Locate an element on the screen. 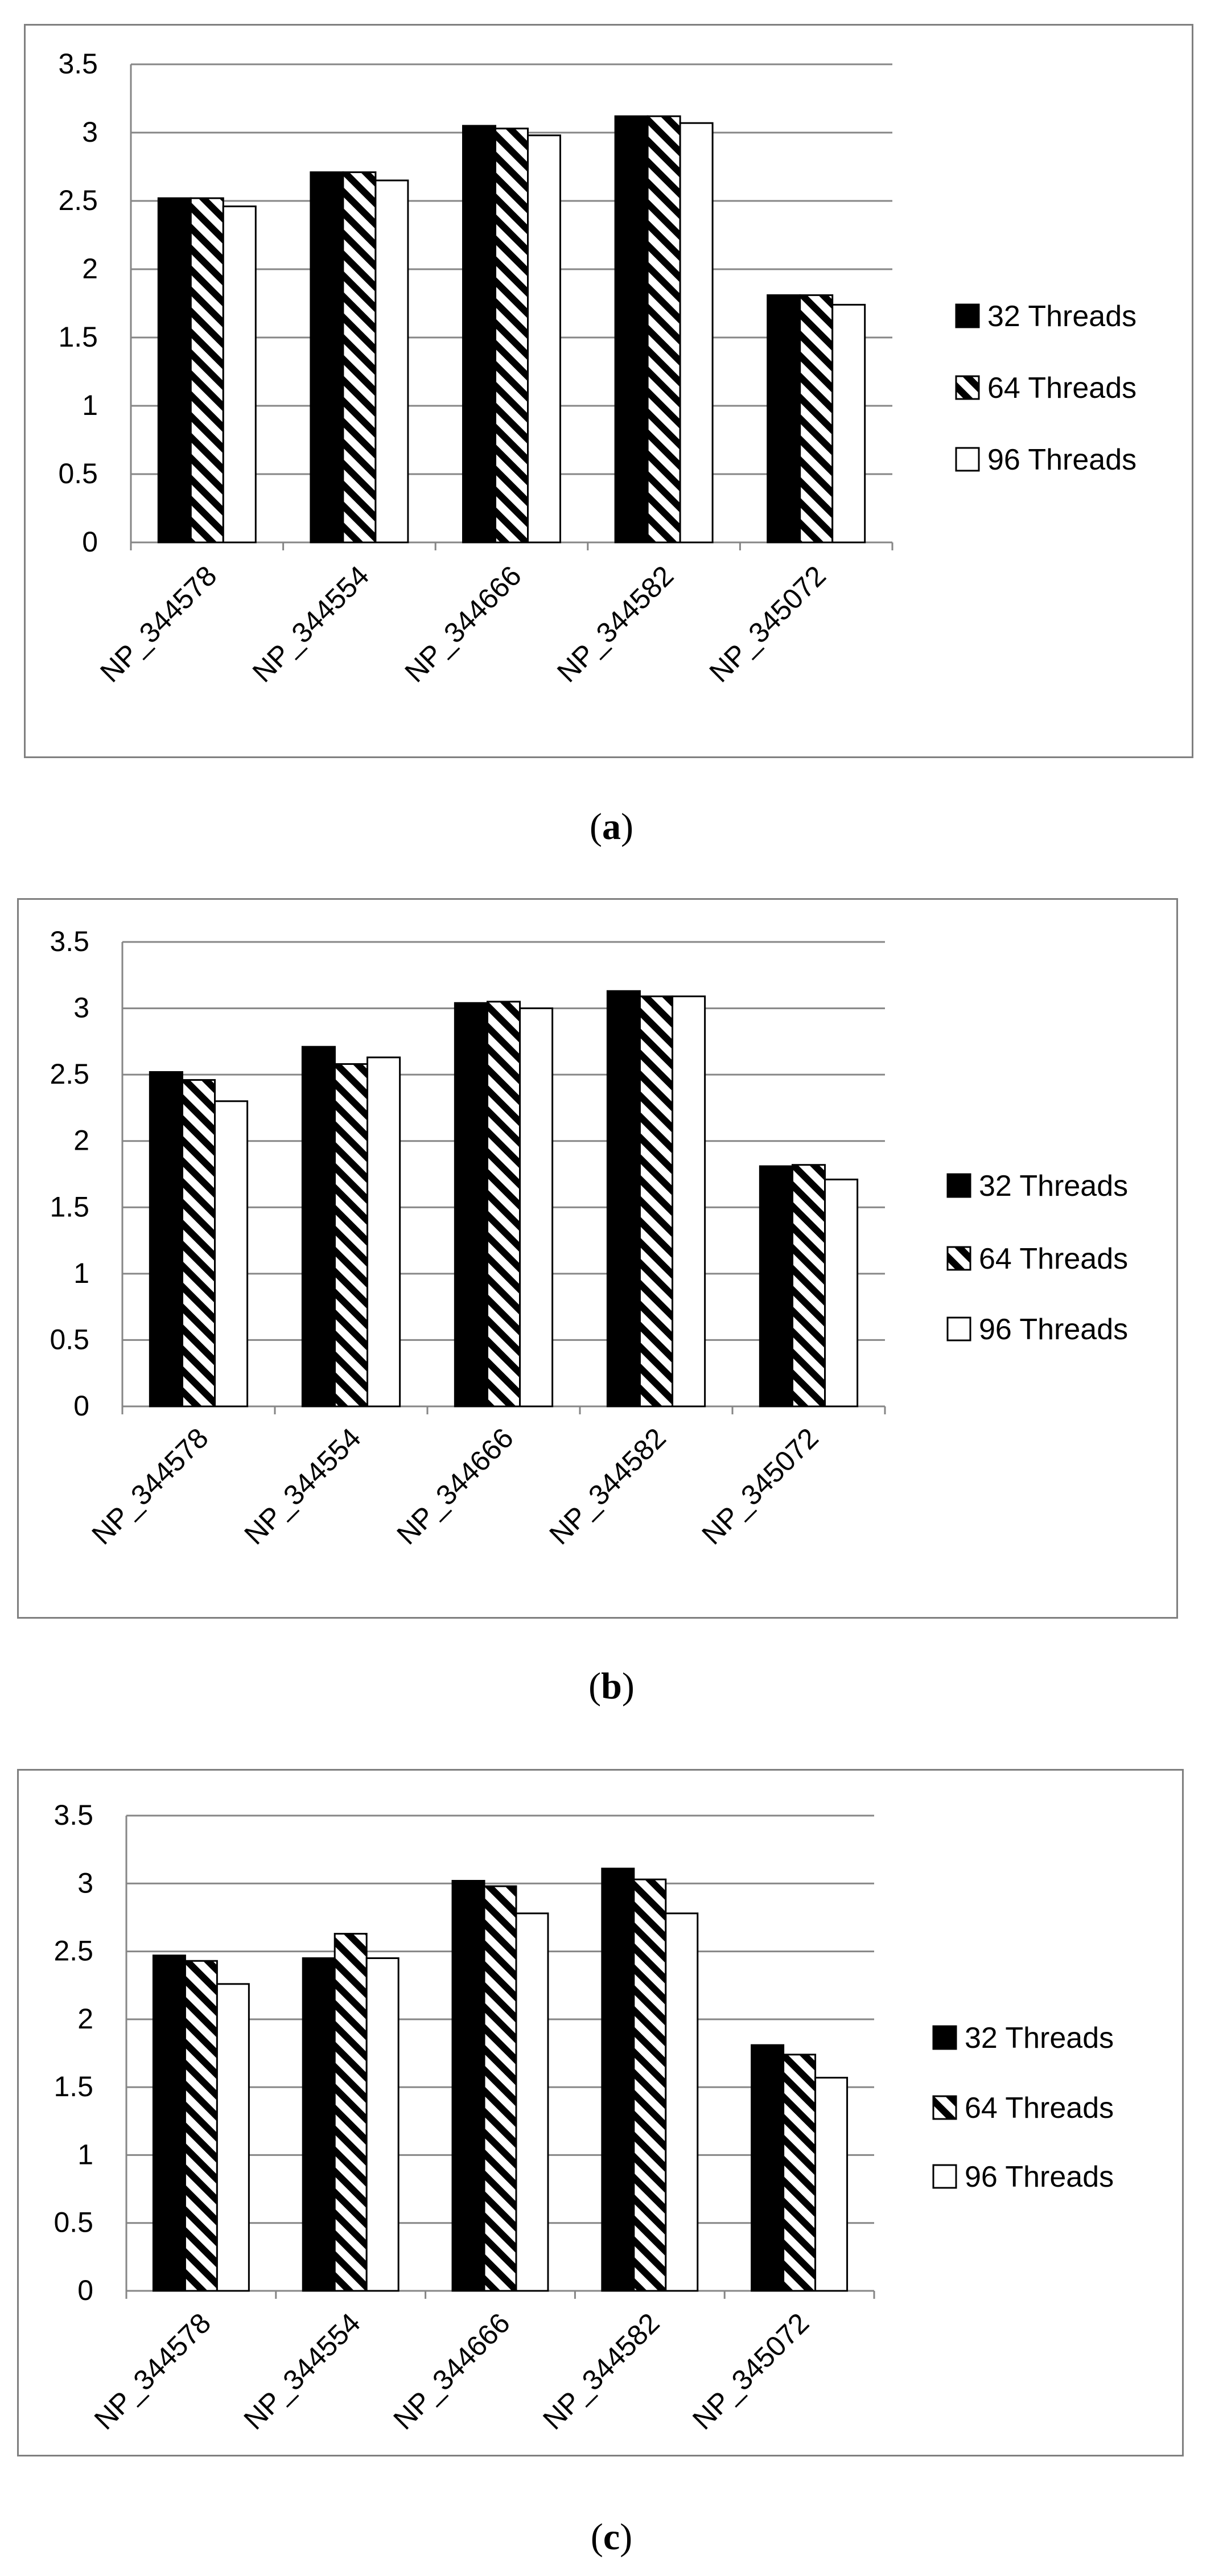  caption-b: (b) is located at coordinates (611, 1686).